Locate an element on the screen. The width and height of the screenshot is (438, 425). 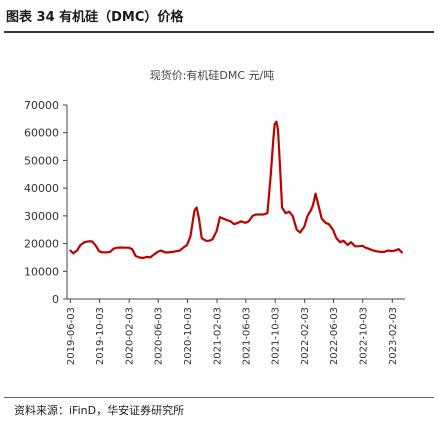
y-tick-label: 50000 is located at coordinates (41, 160).